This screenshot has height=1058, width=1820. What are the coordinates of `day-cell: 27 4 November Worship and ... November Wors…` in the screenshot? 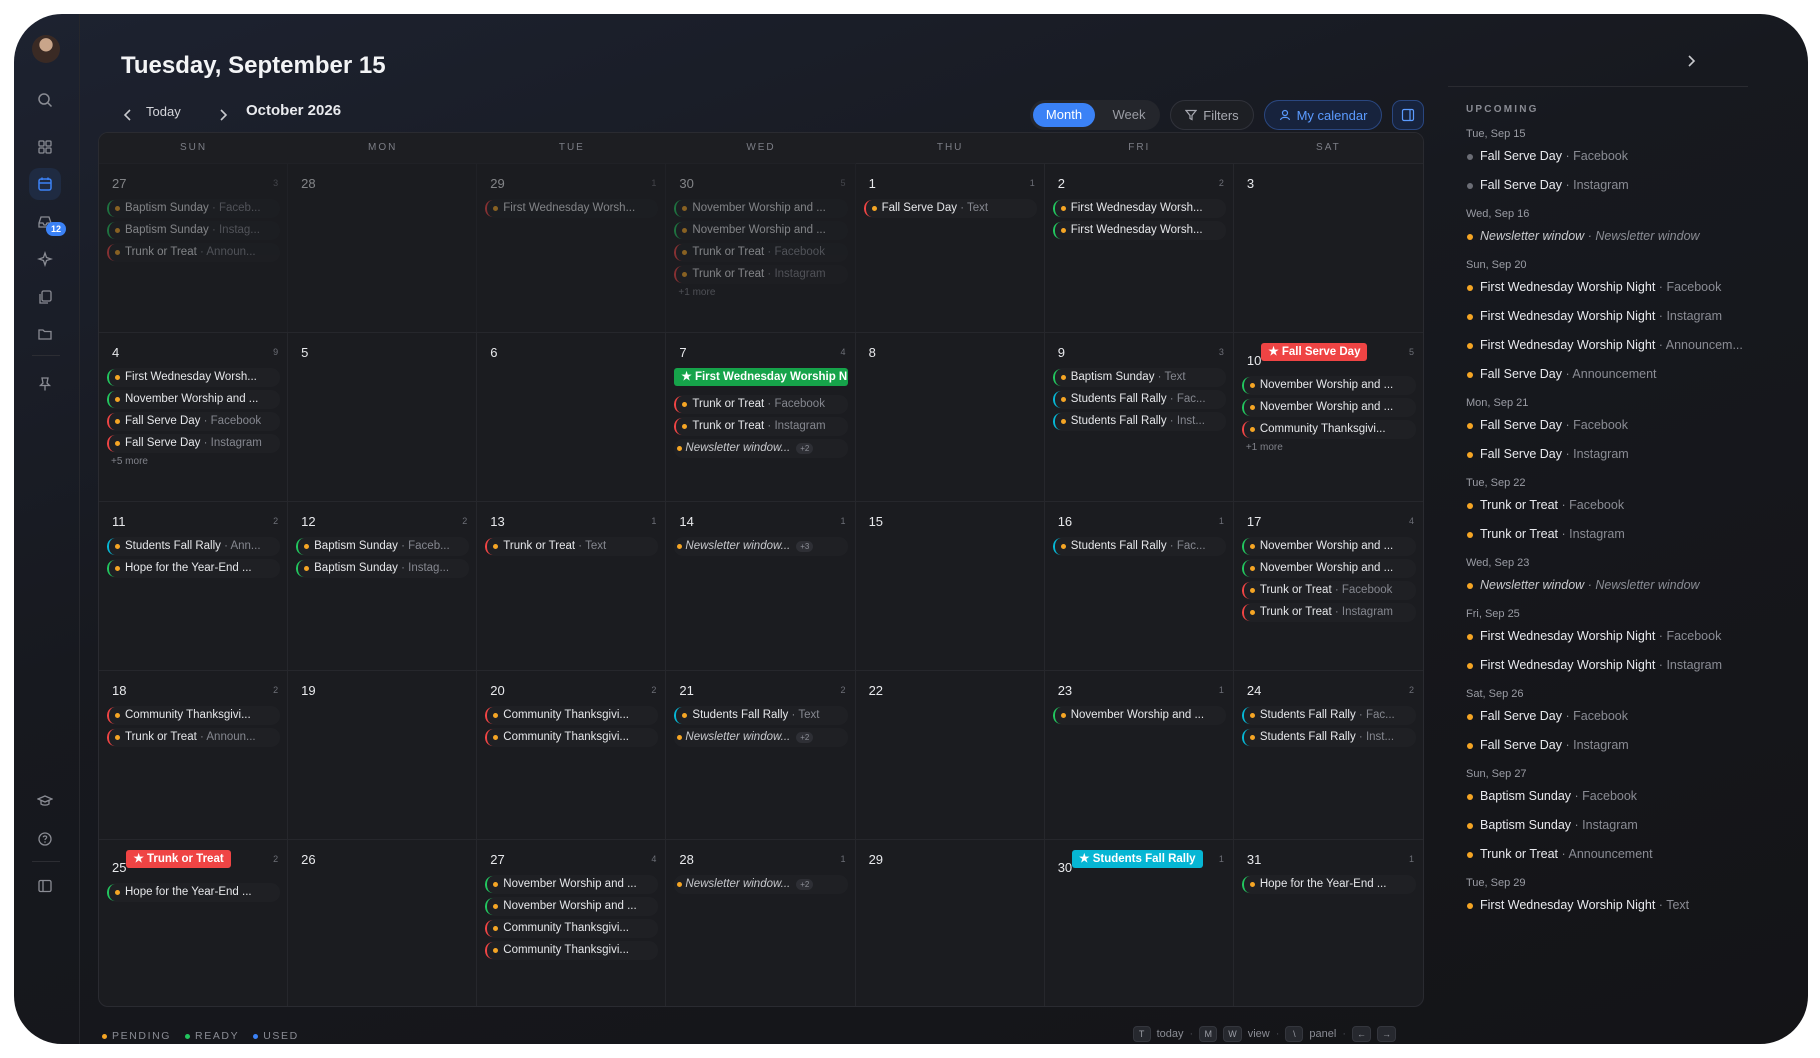 It's located at (572, 922).